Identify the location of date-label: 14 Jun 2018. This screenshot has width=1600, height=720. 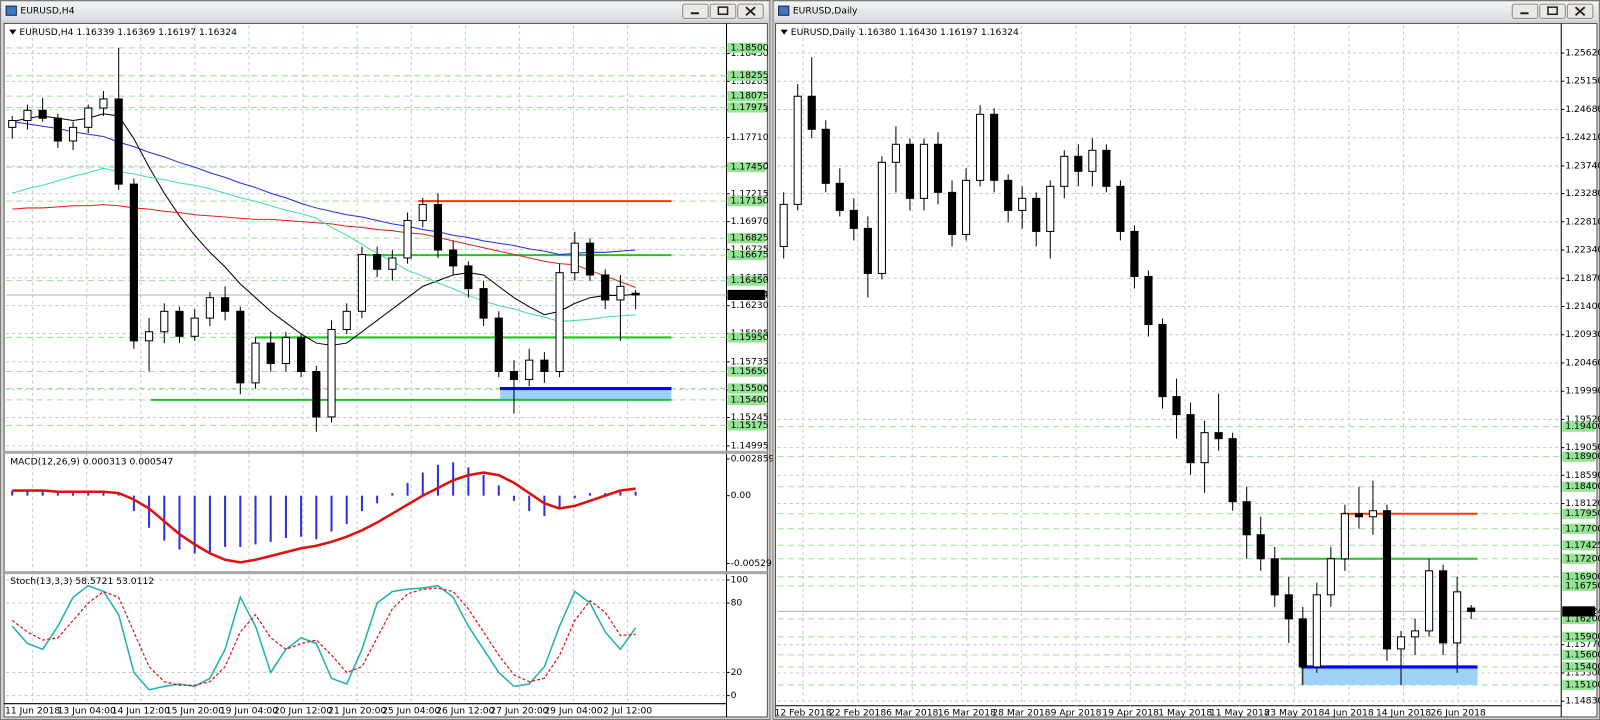
(1403, 712).